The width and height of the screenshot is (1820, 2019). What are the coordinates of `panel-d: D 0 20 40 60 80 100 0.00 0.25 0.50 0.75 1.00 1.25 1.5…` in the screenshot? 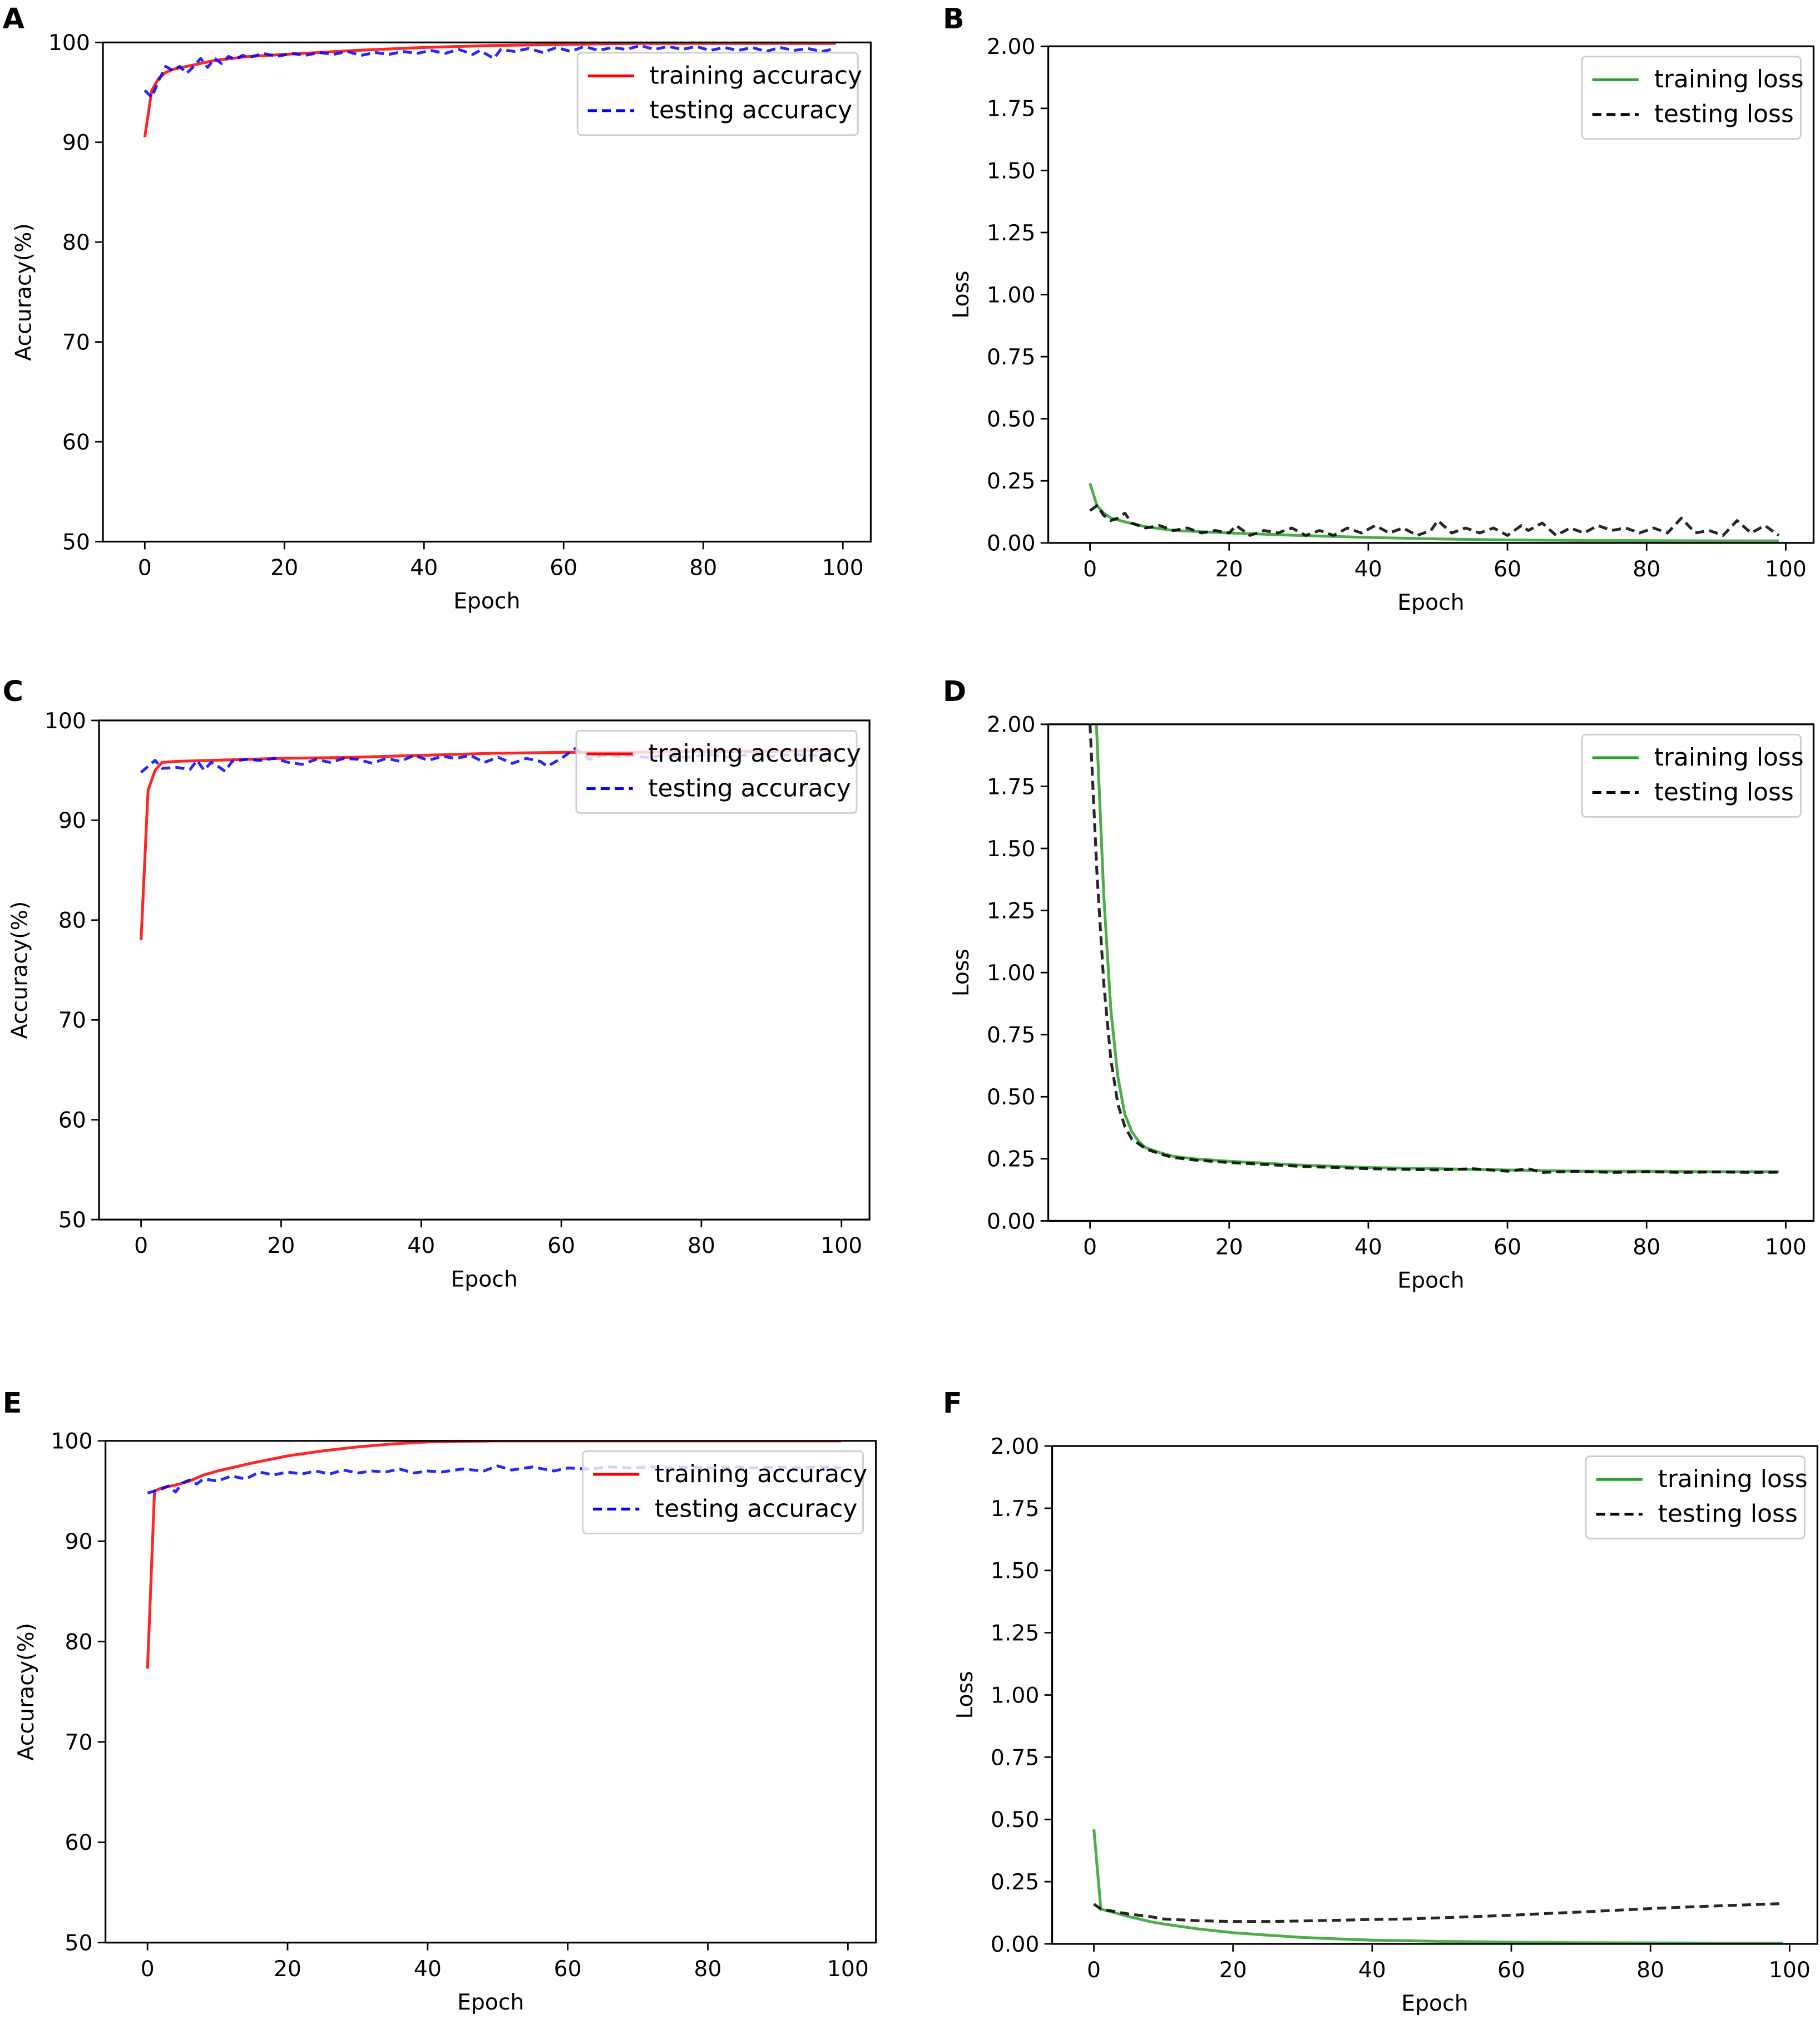 It's located at (1379, 985).